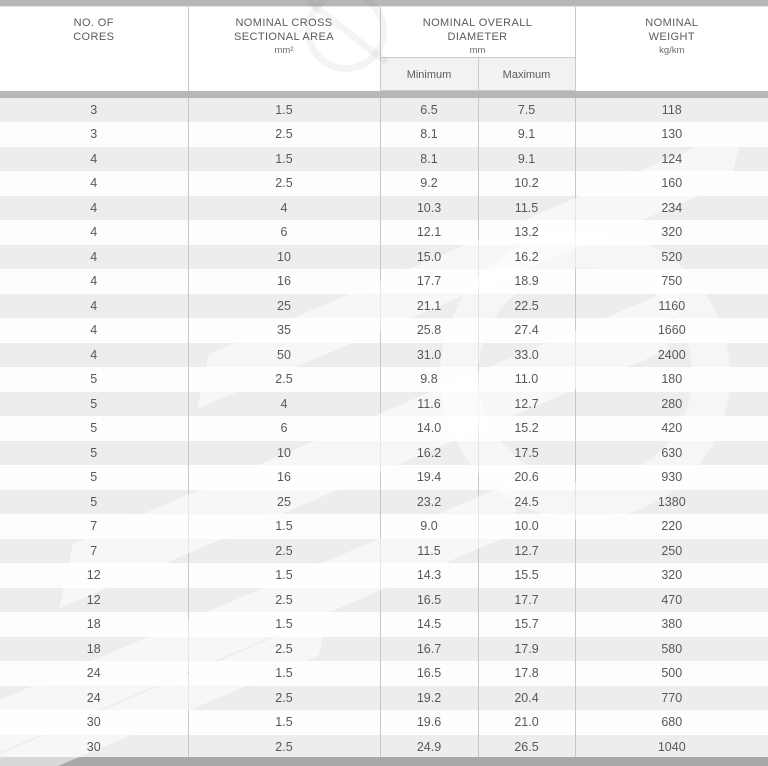 This screenshot has width=768, height=766. Describe the element at coordinates (384, 501) in the screenshot. I see `table-row: 5 25 23.2 24.5 1380` at that location.